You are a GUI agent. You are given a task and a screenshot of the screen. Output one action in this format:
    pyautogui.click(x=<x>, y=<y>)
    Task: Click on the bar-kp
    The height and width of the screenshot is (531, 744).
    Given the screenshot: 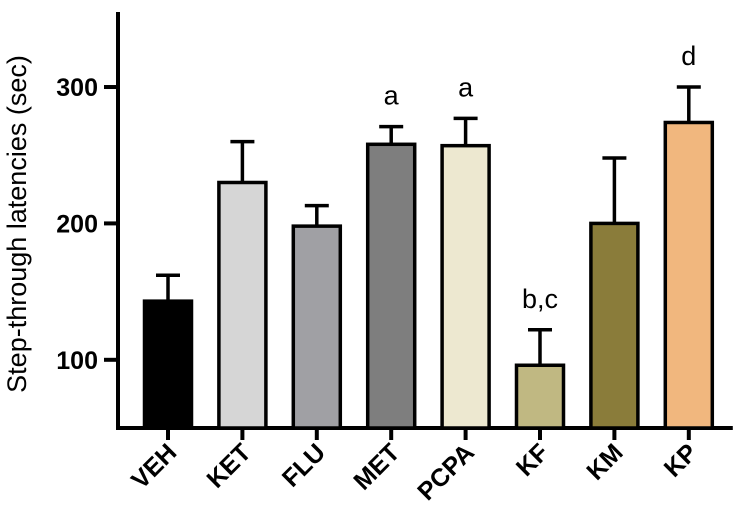 What is the action you would take?
    pyautogui.click(x=689, y=275)
    